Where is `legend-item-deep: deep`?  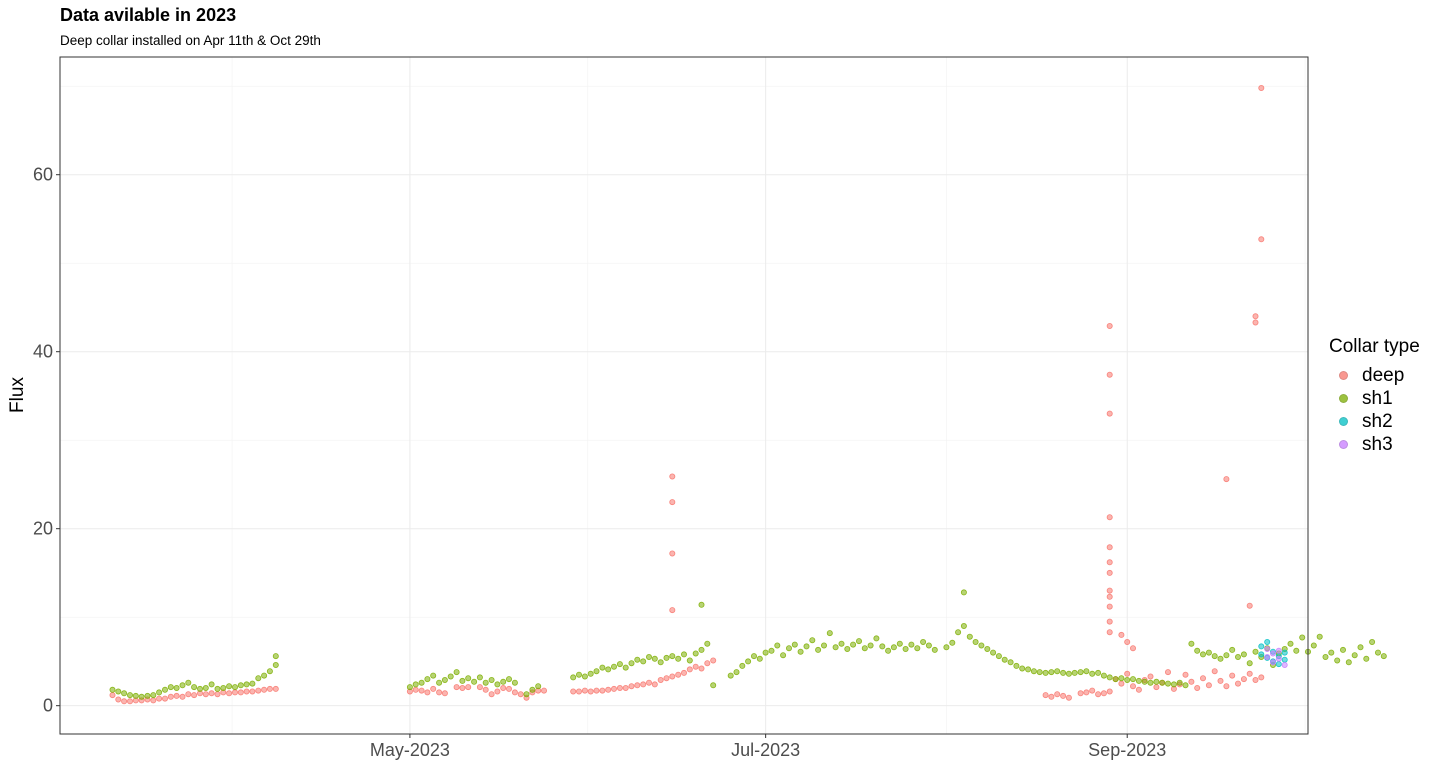
legend-item-deep: deep is located at coordinates (1374, 375).